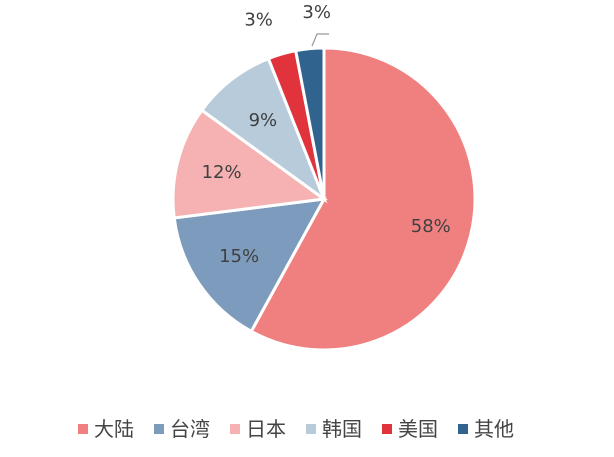 The width and height of the screenshot is (614, 457). I want to click on slice-label-other: 3%, so click(316, 12).